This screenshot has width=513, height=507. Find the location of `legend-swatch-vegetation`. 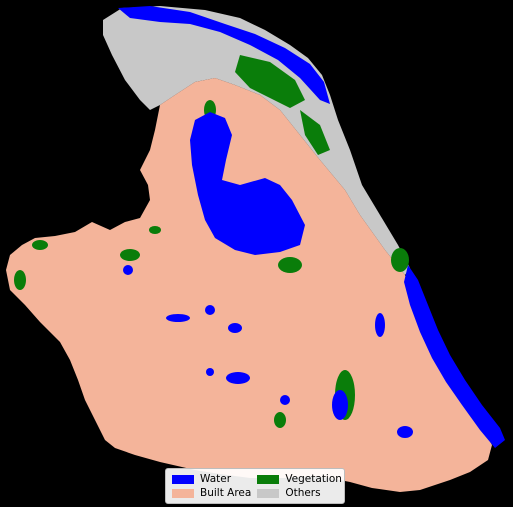

legend-swatch-vegetation is located at coordinates (268, 479).